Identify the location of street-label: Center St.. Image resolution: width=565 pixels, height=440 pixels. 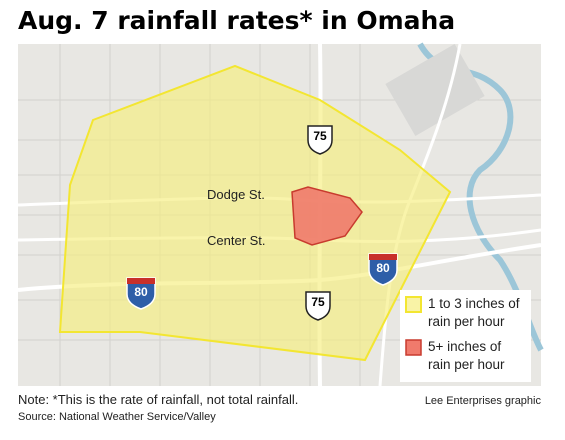
(236, 240).